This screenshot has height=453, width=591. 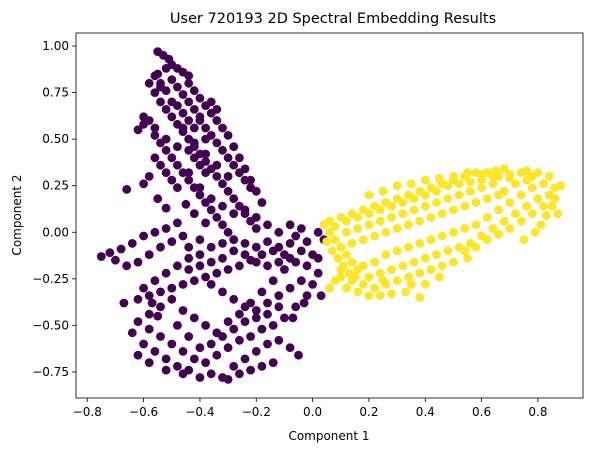 What do you see at coordinates (199, 412) in the screenshot?
I see `x-tick-label: −0.4` at bounding box center [199, 412].